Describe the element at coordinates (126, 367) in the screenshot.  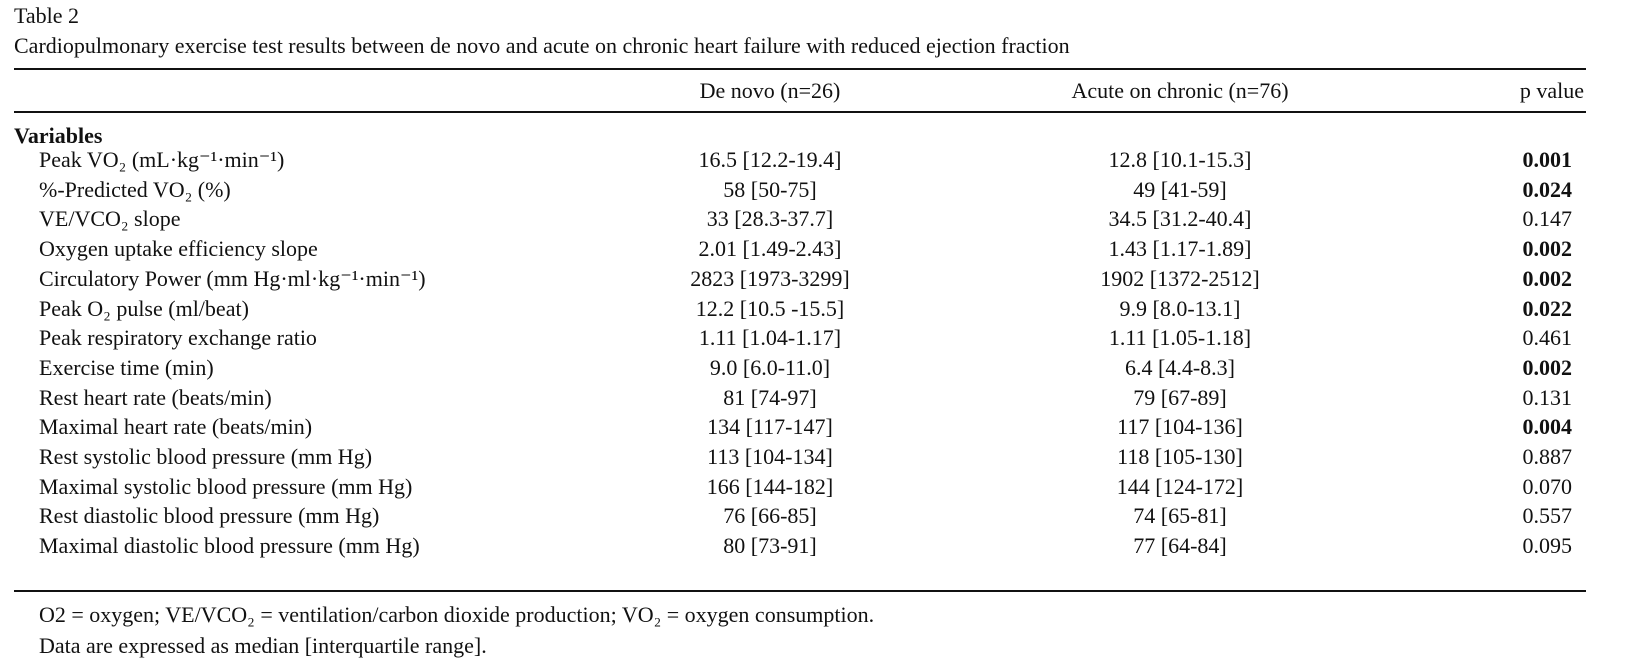
I see `row-variable-label: Exercise time (min)` at that location.